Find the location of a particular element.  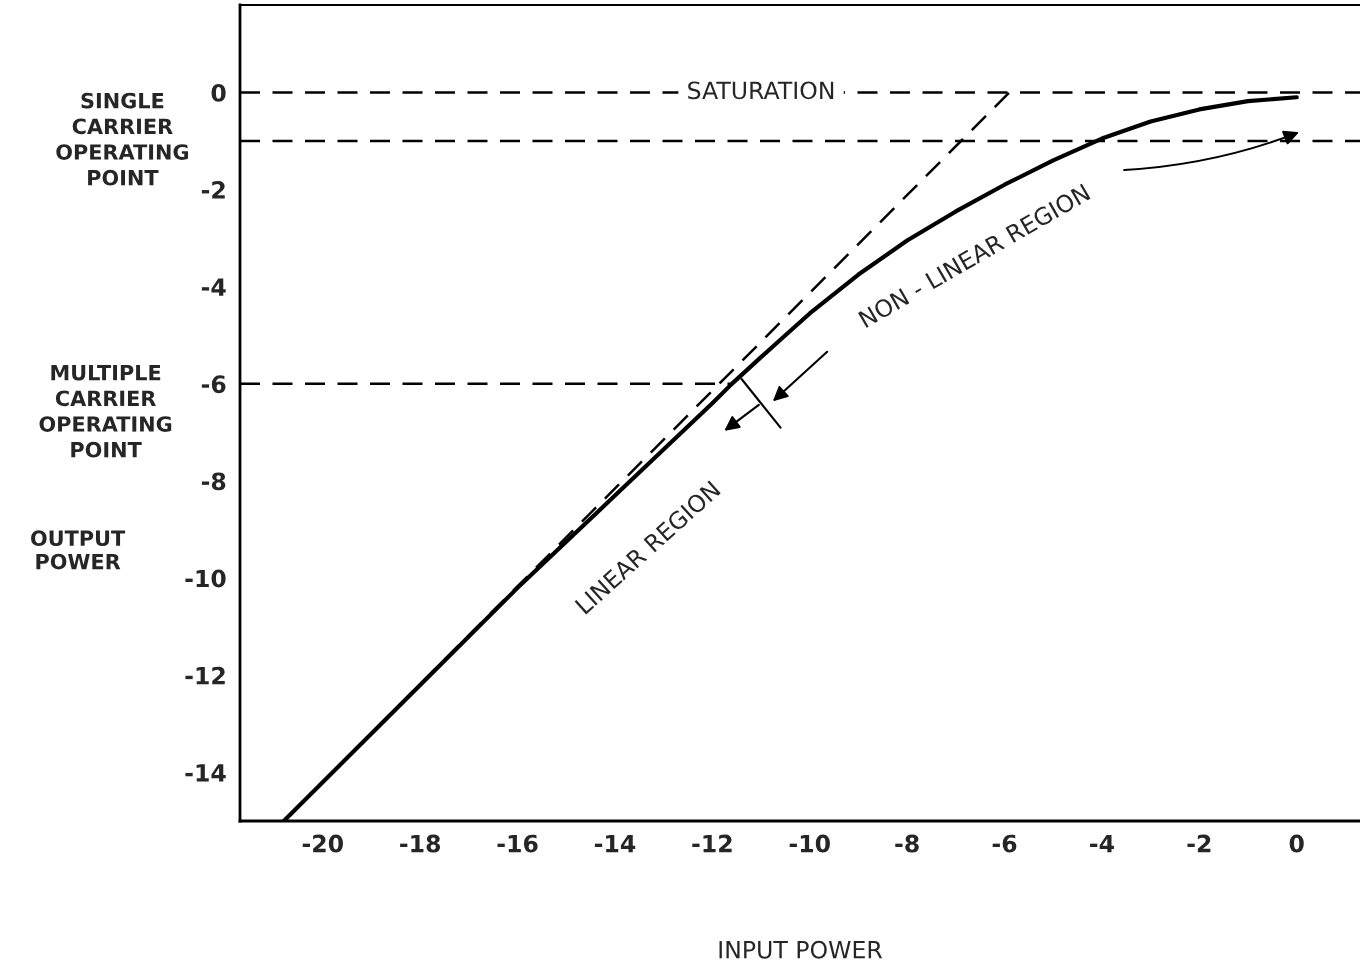

x-tick-label: -10 is located at coordinates (809, 843).